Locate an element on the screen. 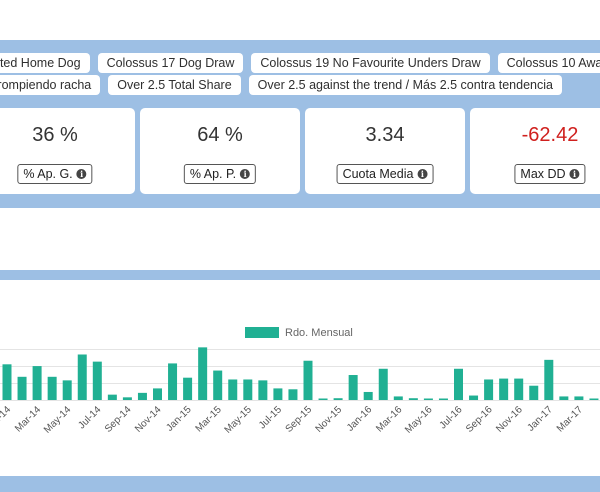  x-tick-label: Sep-15 is located at coordinates (299, 419).